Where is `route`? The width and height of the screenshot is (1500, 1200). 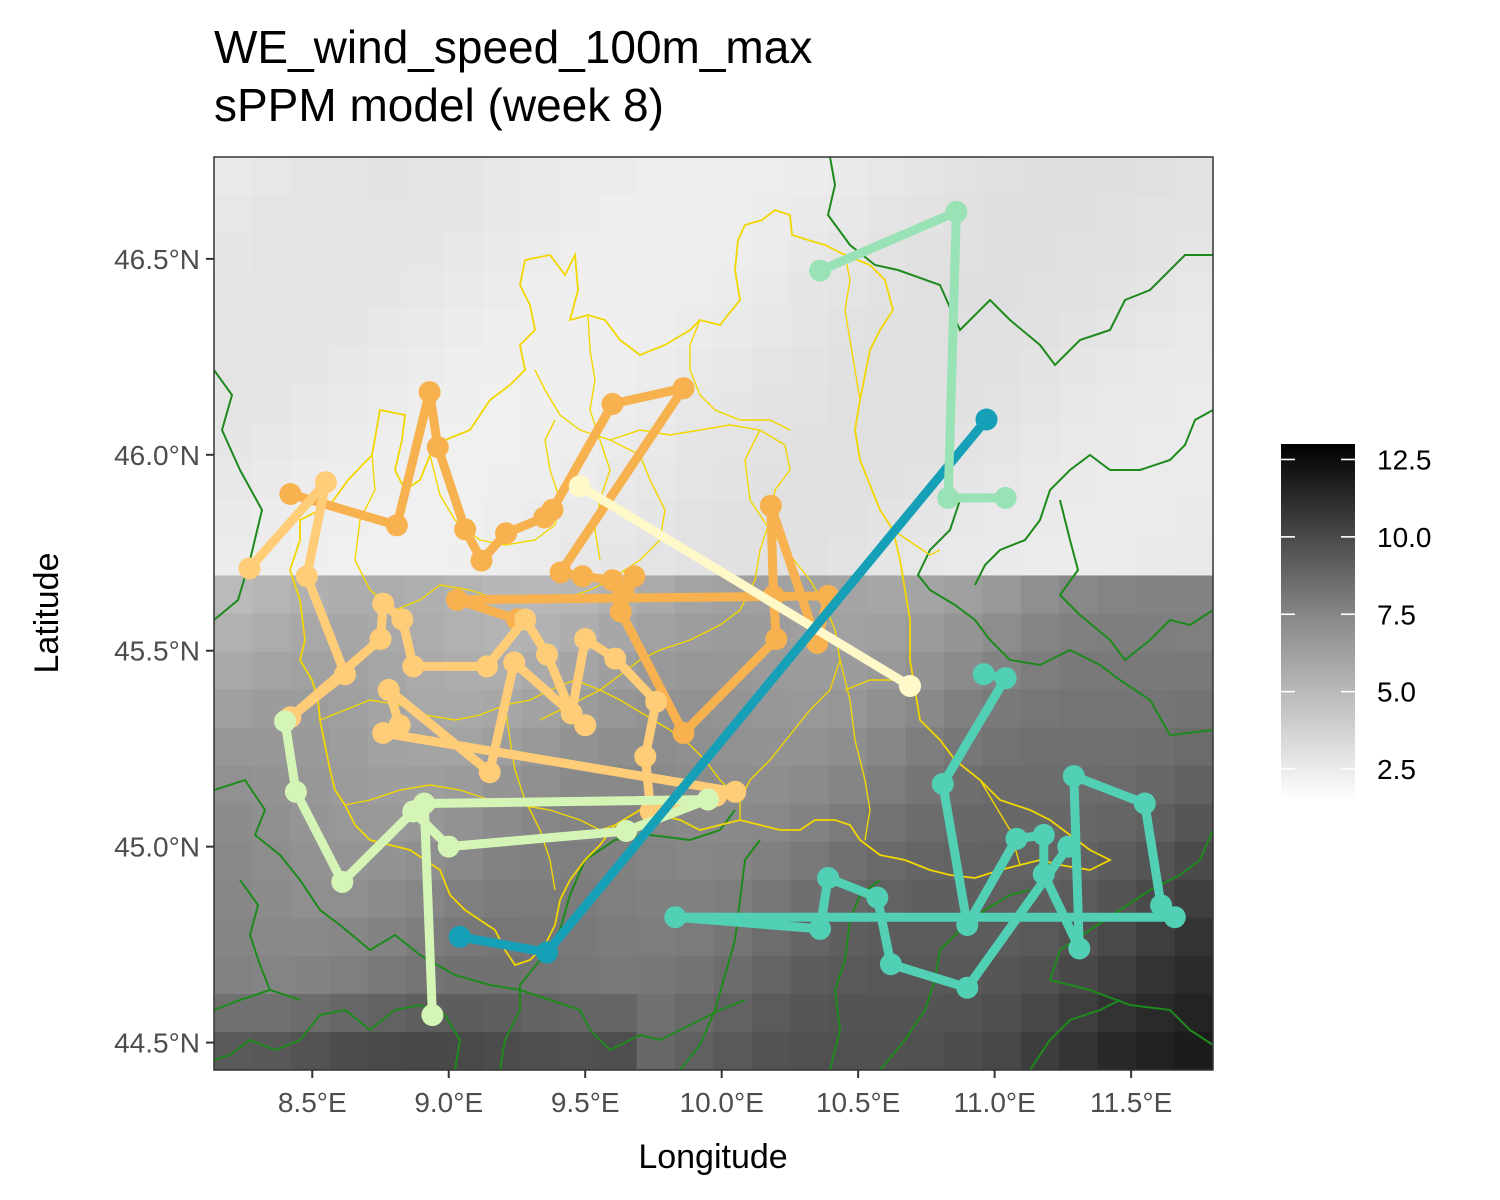 route is located at coordinates (744, 586).